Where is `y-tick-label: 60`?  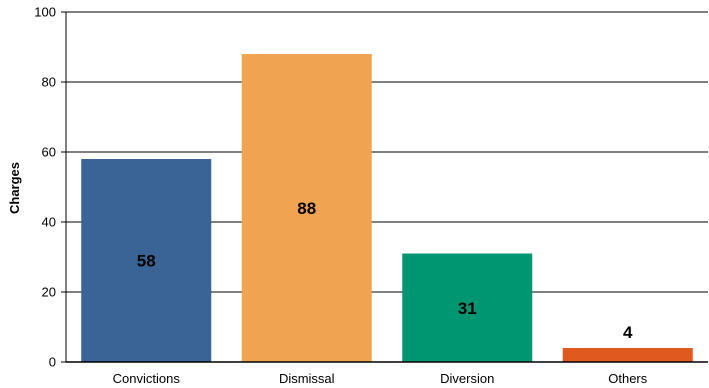 y-tick-label: 60 is located at coordinates (49, 152).